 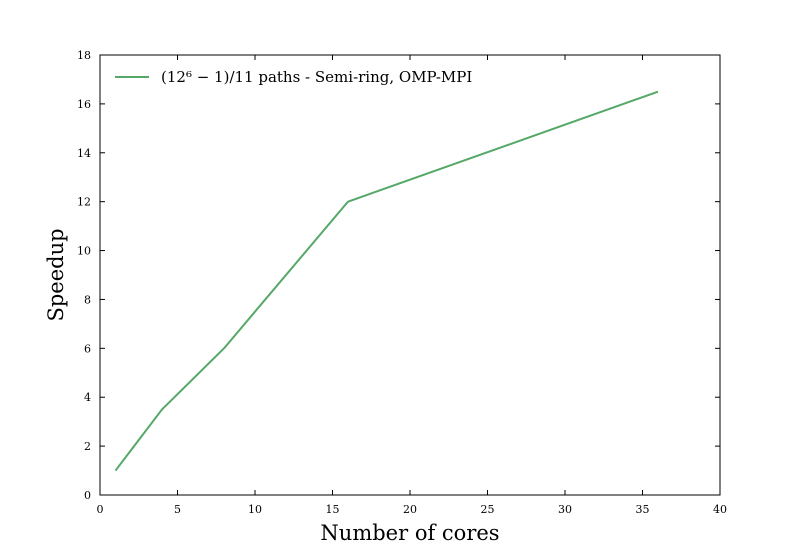 I want to click on y-tick-label: 14, so click(x=84, y=153).